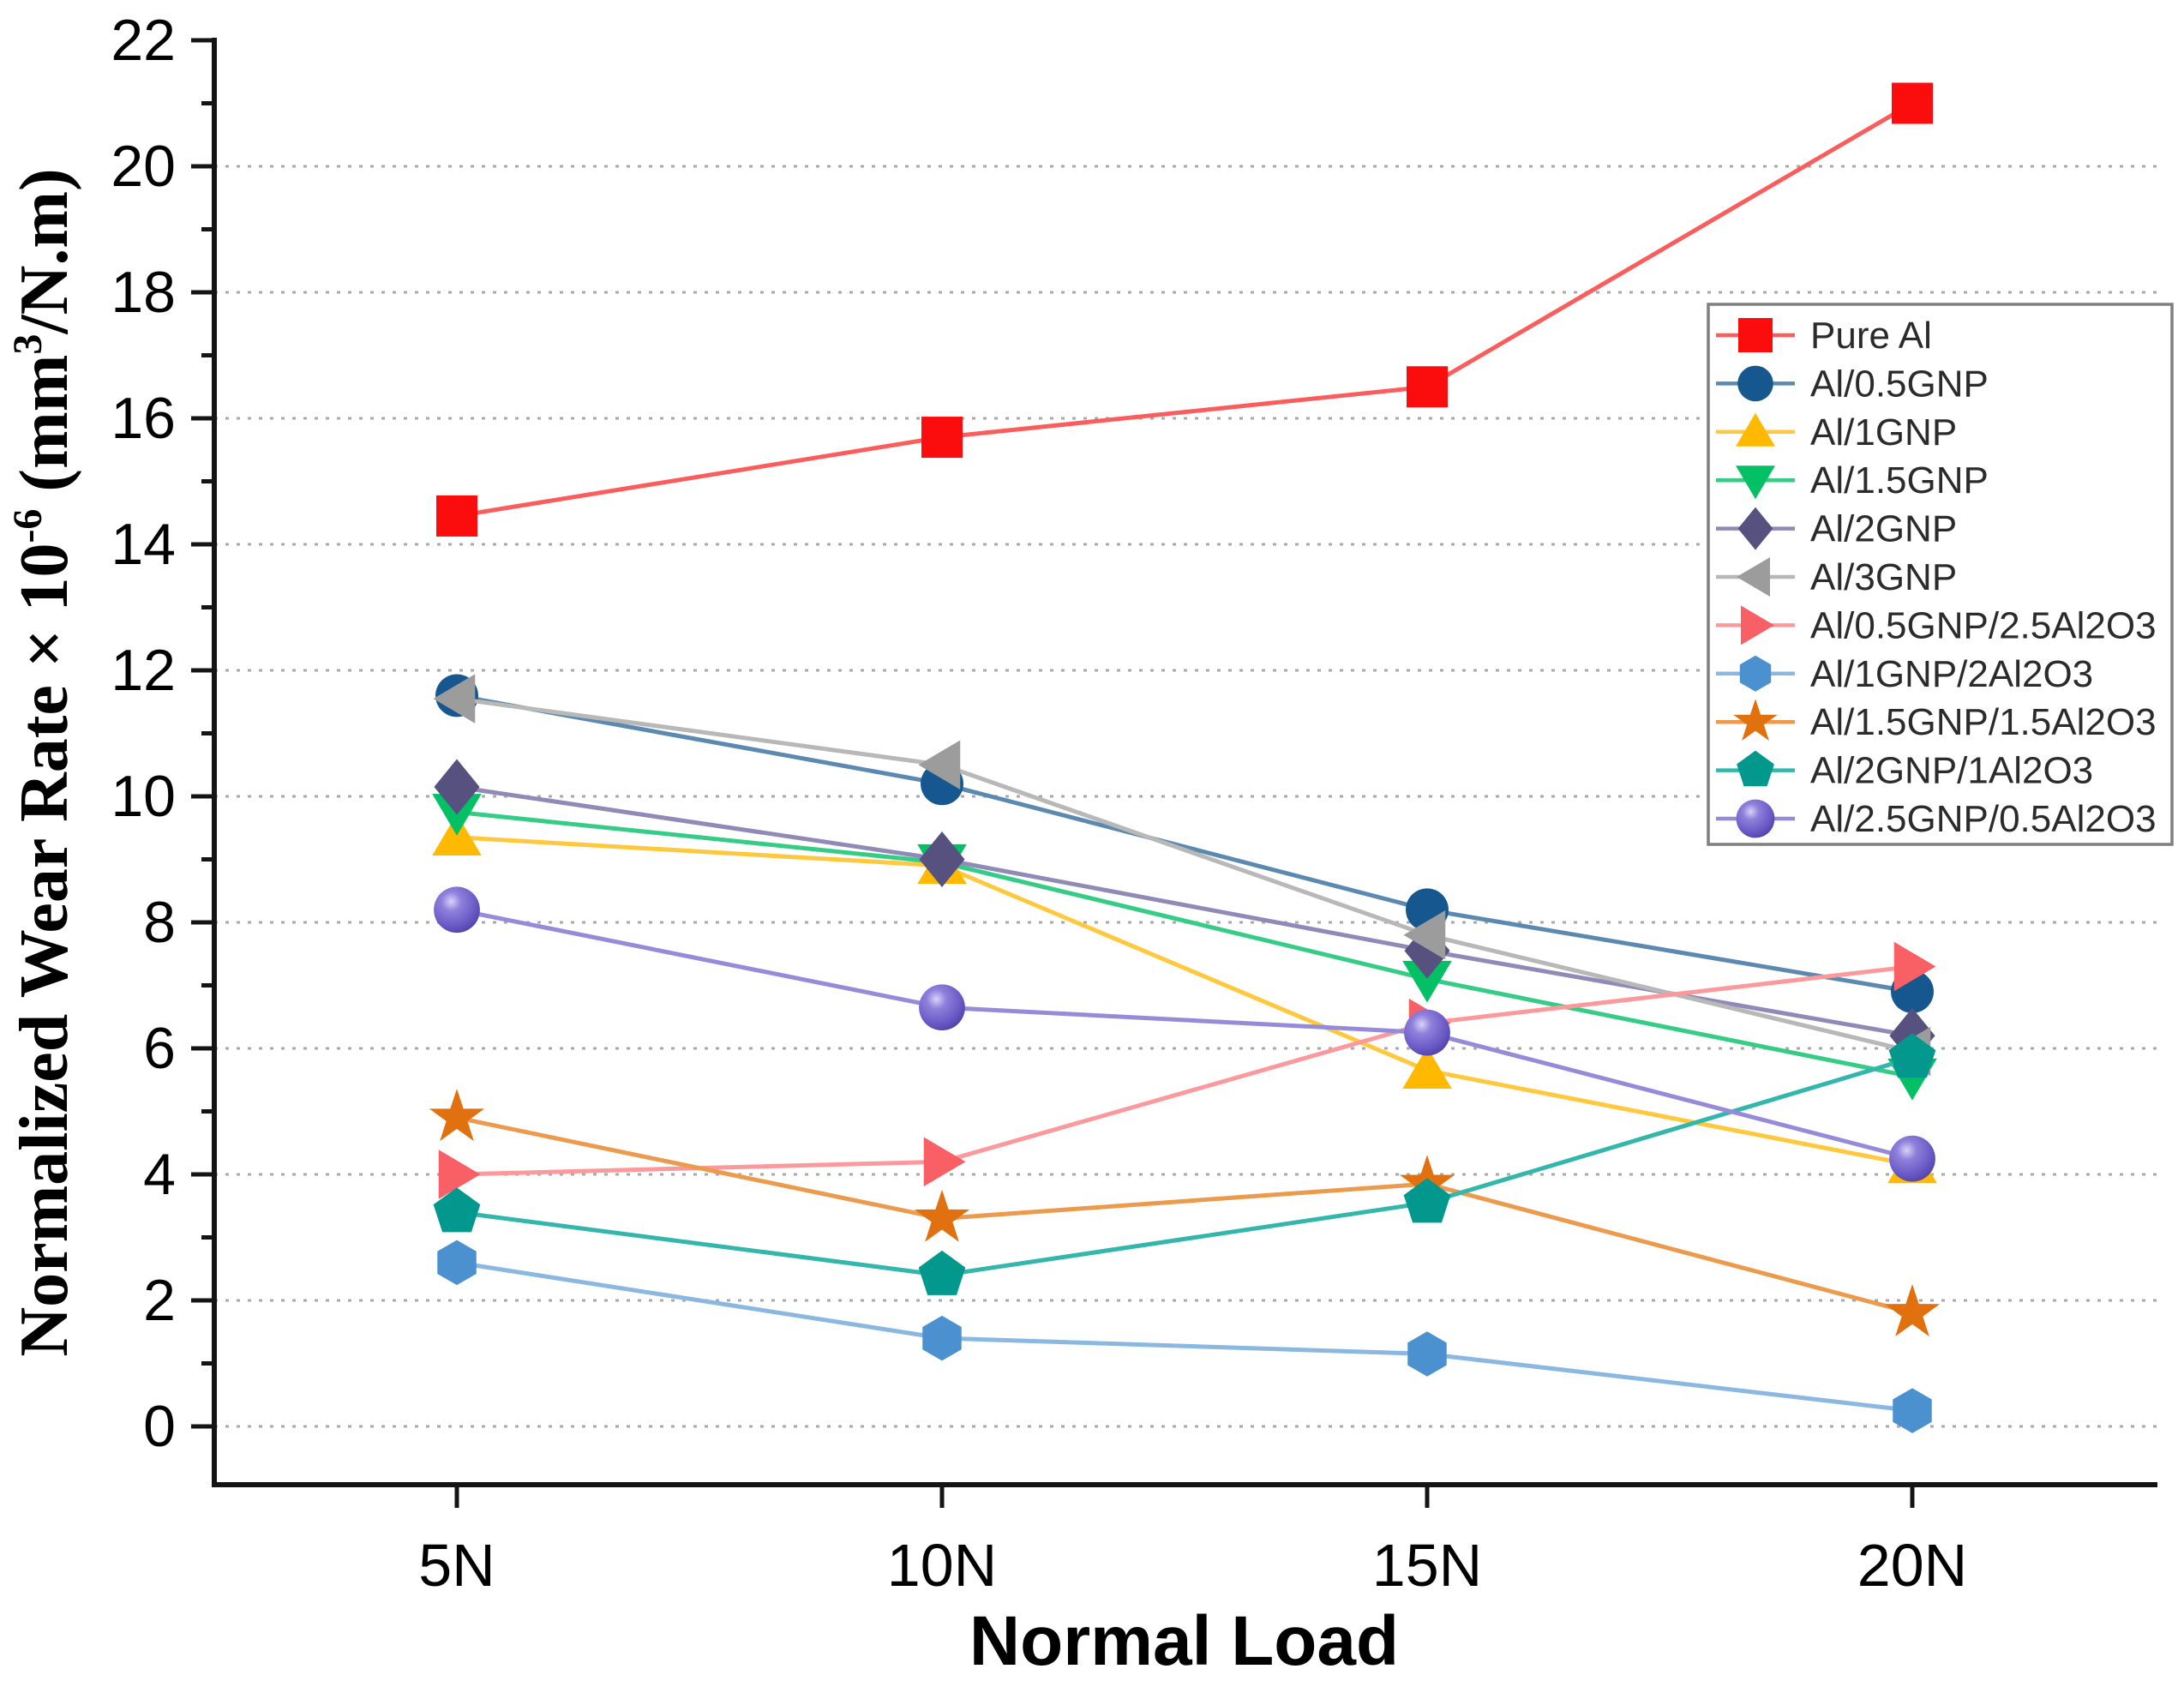 The height and width of the screenshot is (1687, 2184). I want to click on y-tick-label: 10, so click(143, 796).